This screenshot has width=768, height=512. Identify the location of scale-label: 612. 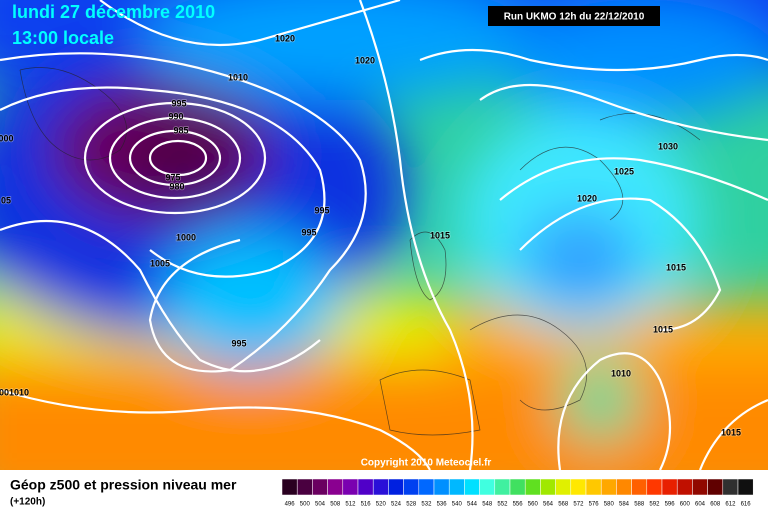
(730, 505).